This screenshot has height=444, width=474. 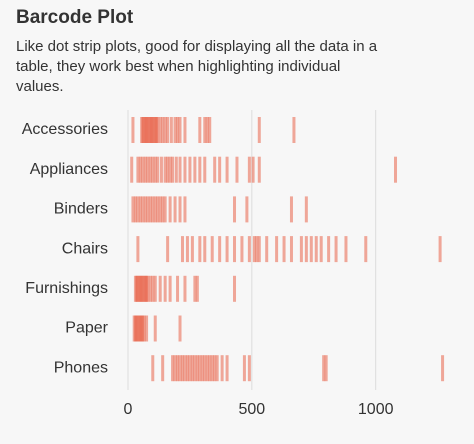 I want to click on y-tick-label: Paper, so click(x=86, y=328).